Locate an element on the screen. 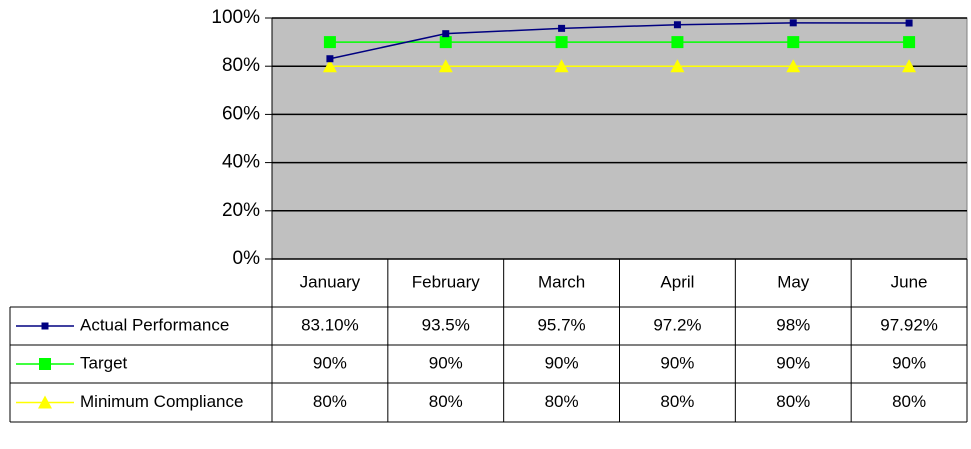 The height and width of the screenshot is (449, 971). data-label: 83.10% is located at coordinates (330, 324).